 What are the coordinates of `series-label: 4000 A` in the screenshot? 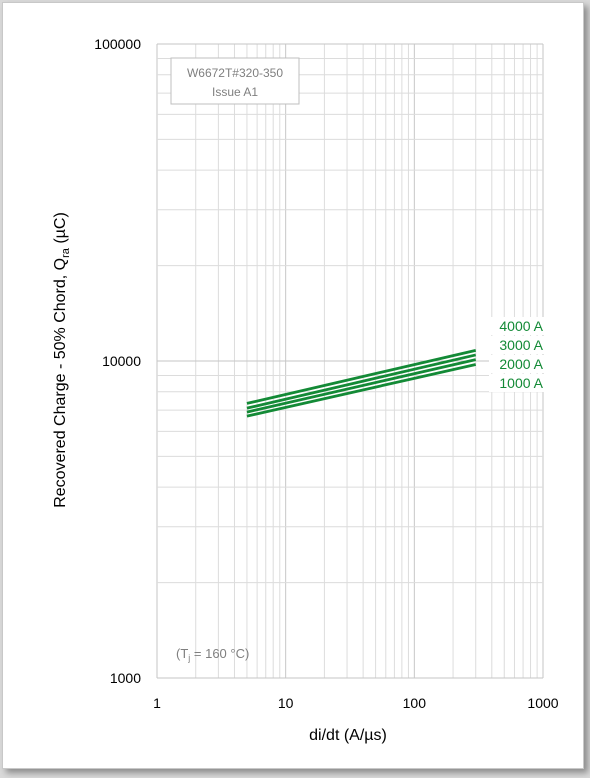 It's located at (521, 326).